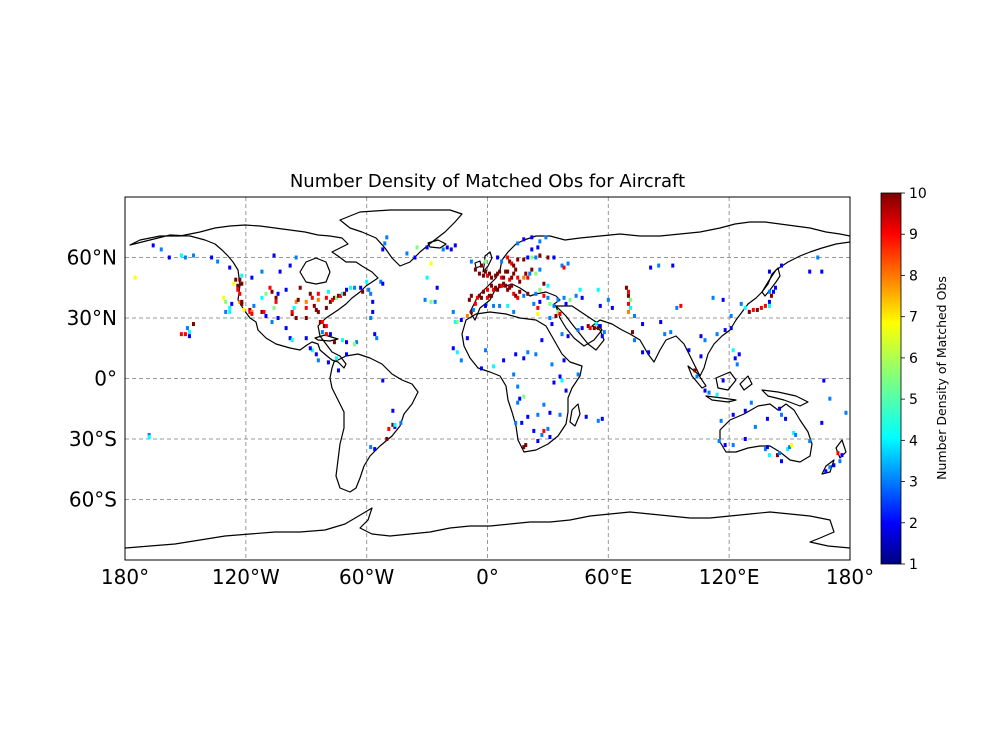 The height and width of the screenshot is (754, 1000). Describe the element at coordinates (891, 378) in the screenshot. I see `colorbar-scale` at that location.